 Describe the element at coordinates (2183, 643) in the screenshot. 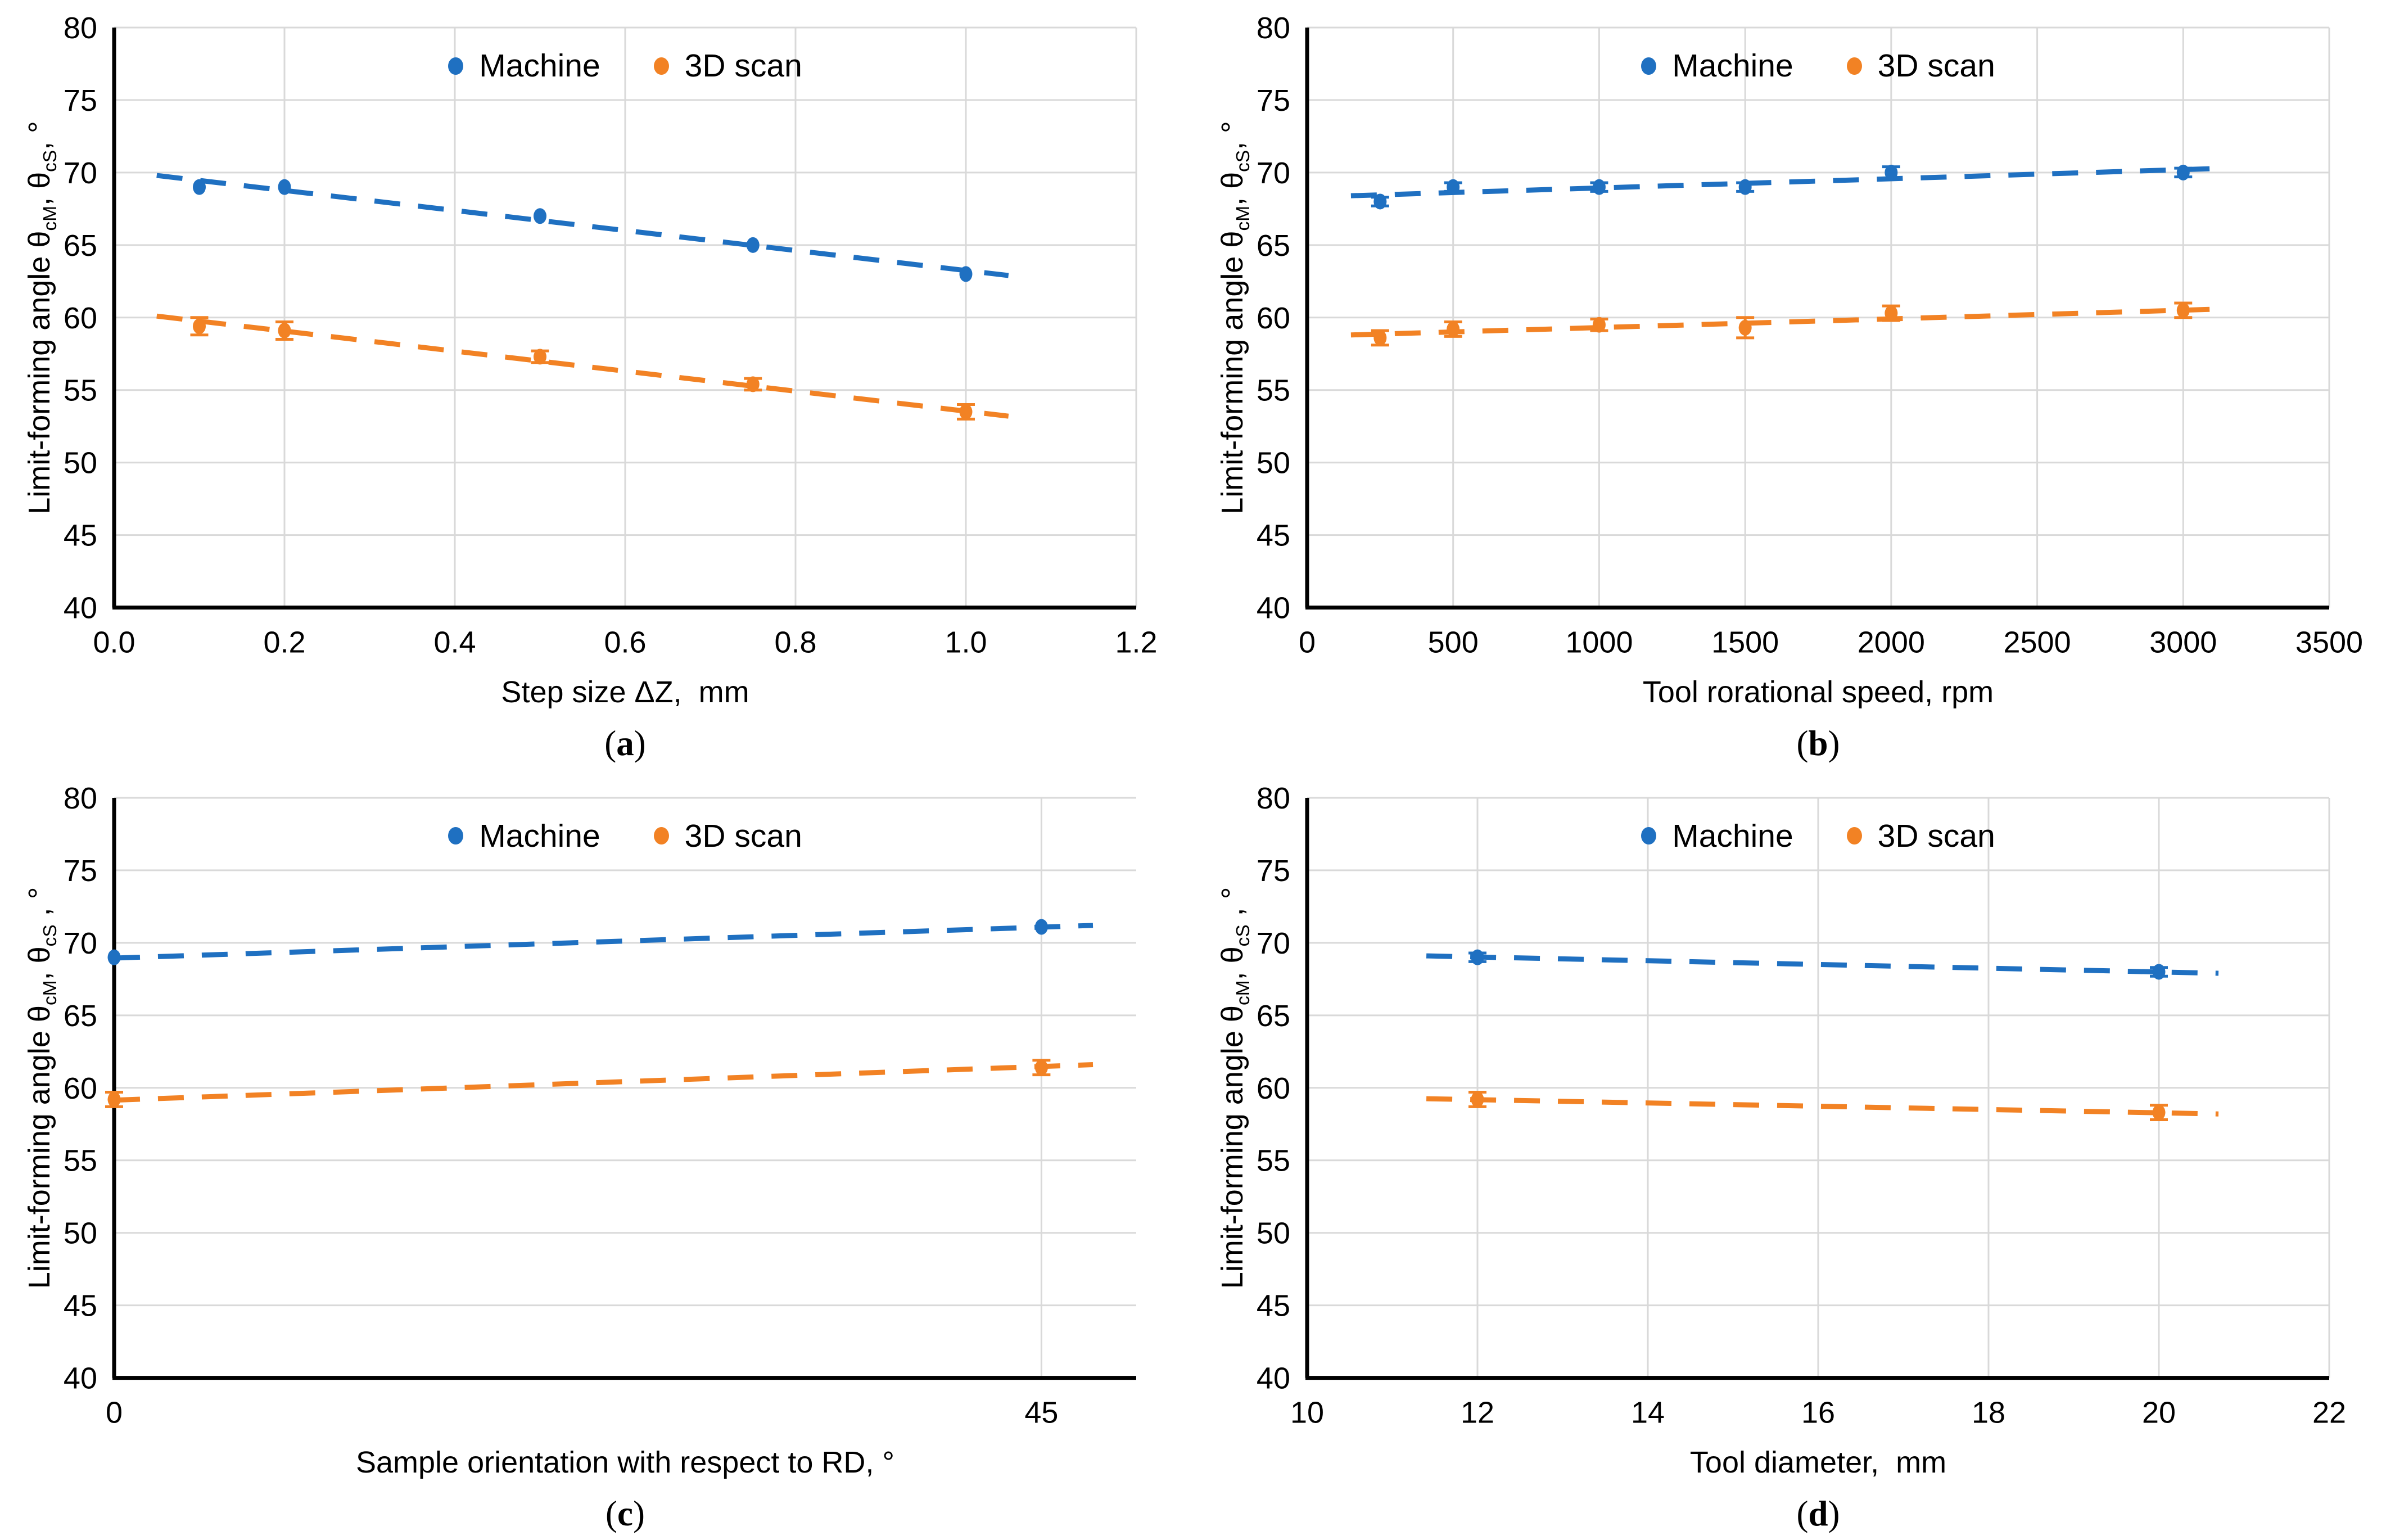

I see `x-tick-label: 3000` at that location.